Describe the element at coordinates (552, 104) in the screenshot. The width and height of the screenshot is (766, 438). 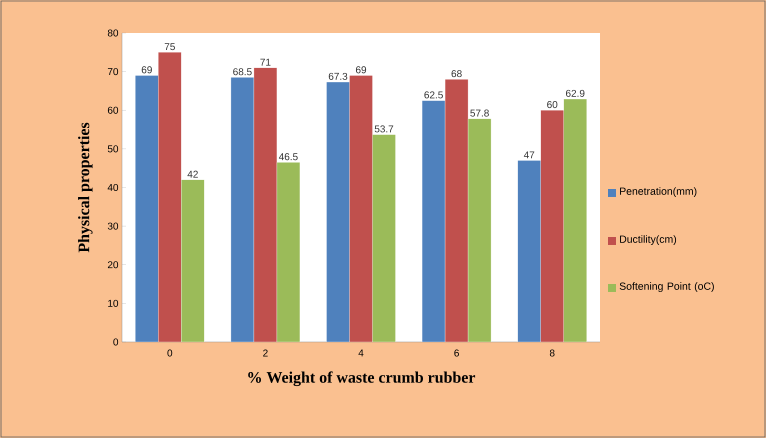
I see `data-label: 60` at that location.